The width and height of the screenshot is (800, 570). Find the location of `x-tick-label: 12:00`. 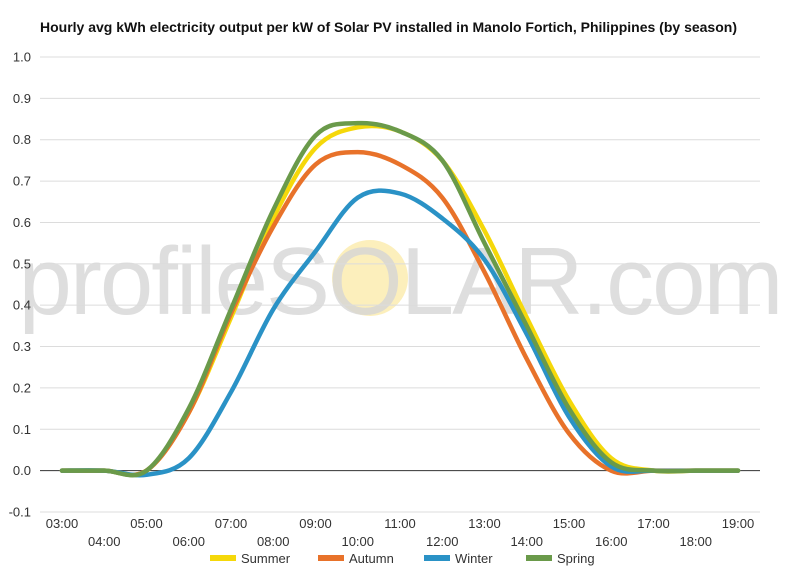

x-tick-label: 12:00 is located at coordinates (442, 541).